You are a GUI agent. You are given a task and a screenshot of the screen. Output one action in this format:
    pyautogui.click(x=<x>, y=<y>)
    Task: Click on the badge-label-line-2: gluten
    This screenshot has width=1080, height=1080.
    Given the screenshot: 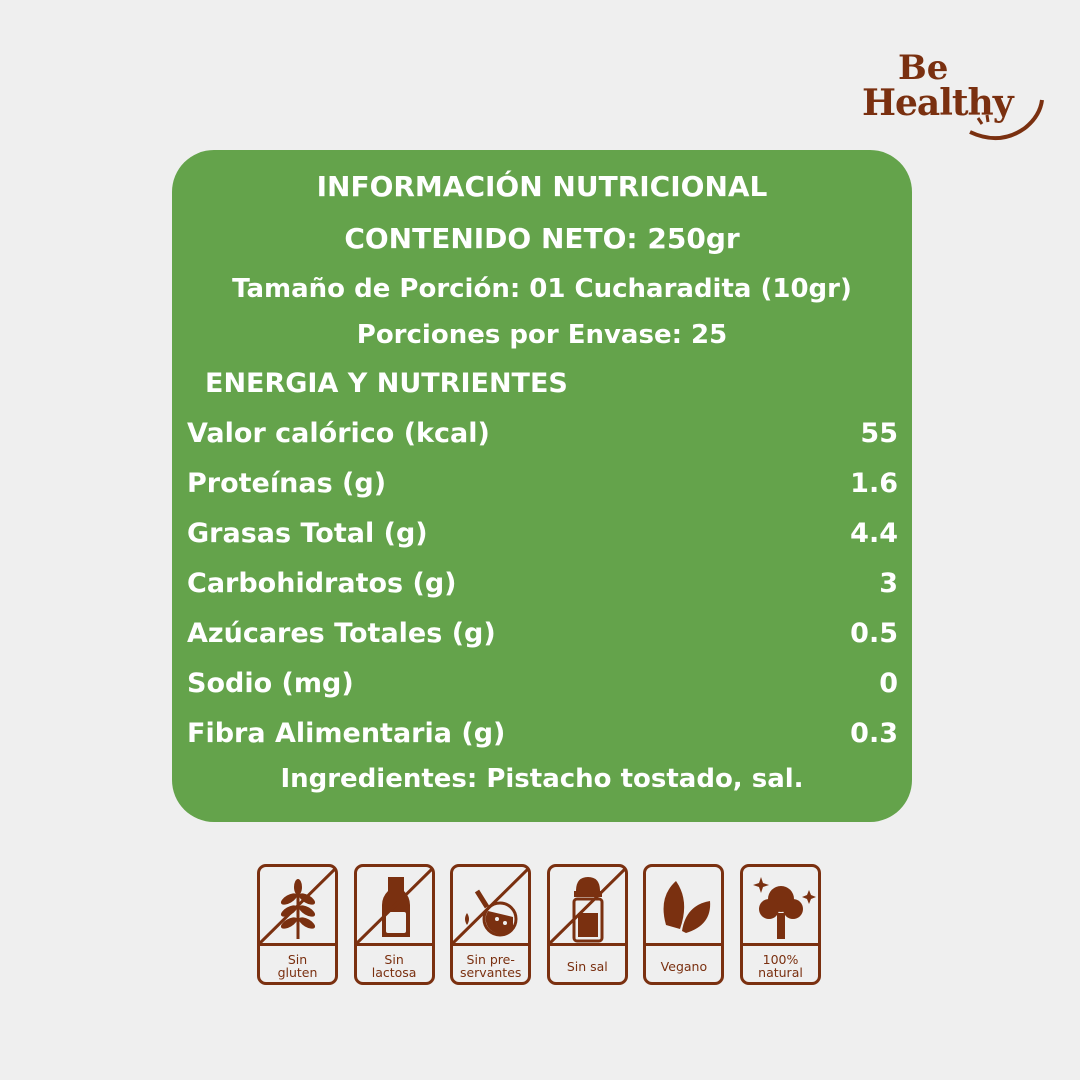 What is the action you would take?
    pyautogui.click(x=297, y=972)
    